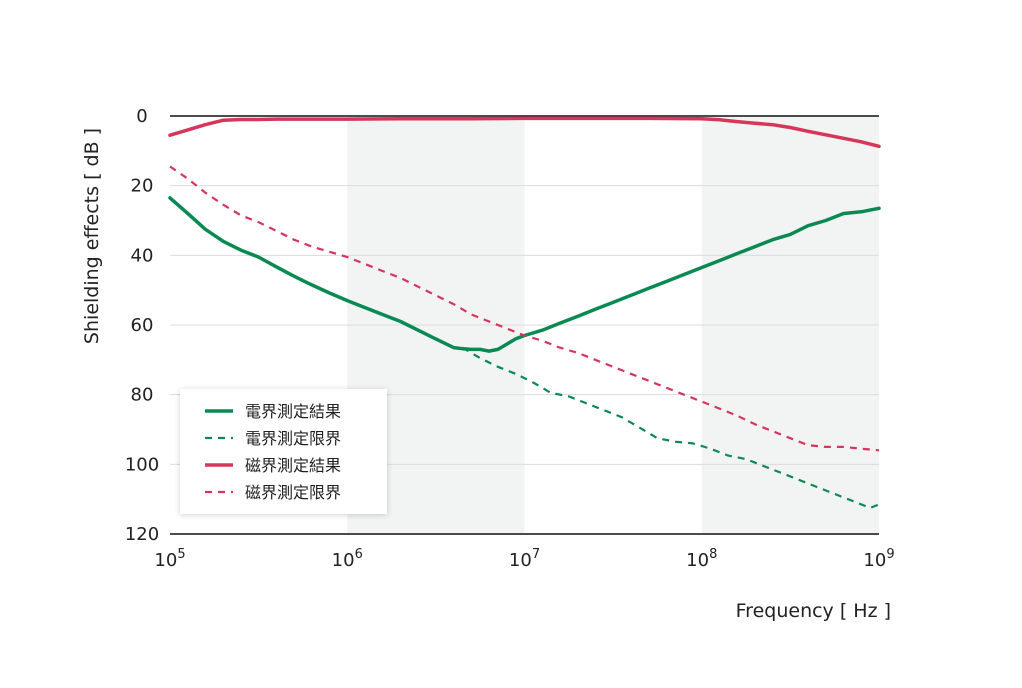 This screenshot has height=688, width=1022. Describe the element at coordinates (142, 186) in the screenshot. I see `y-tick-label: 20` at that location.